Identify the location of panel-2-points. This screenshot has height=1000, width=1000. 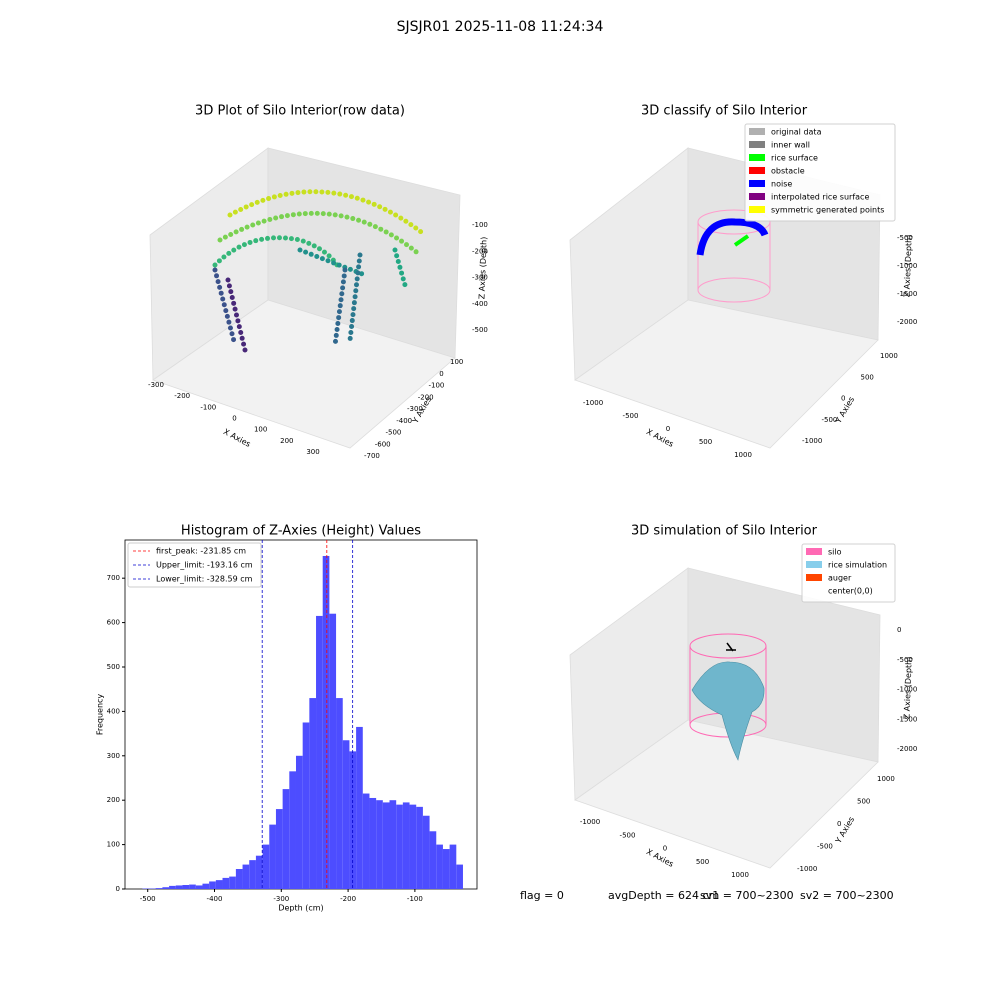
(733, 256).